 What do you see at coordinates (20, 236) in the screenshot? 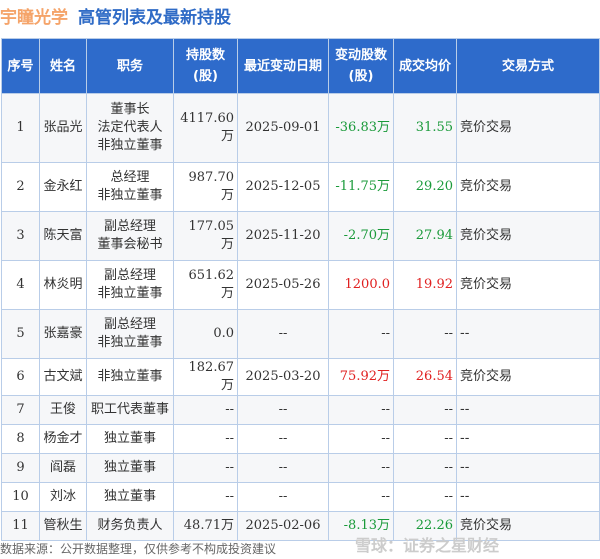
I see `cell-no: 3` at bounding box center [20, 236].